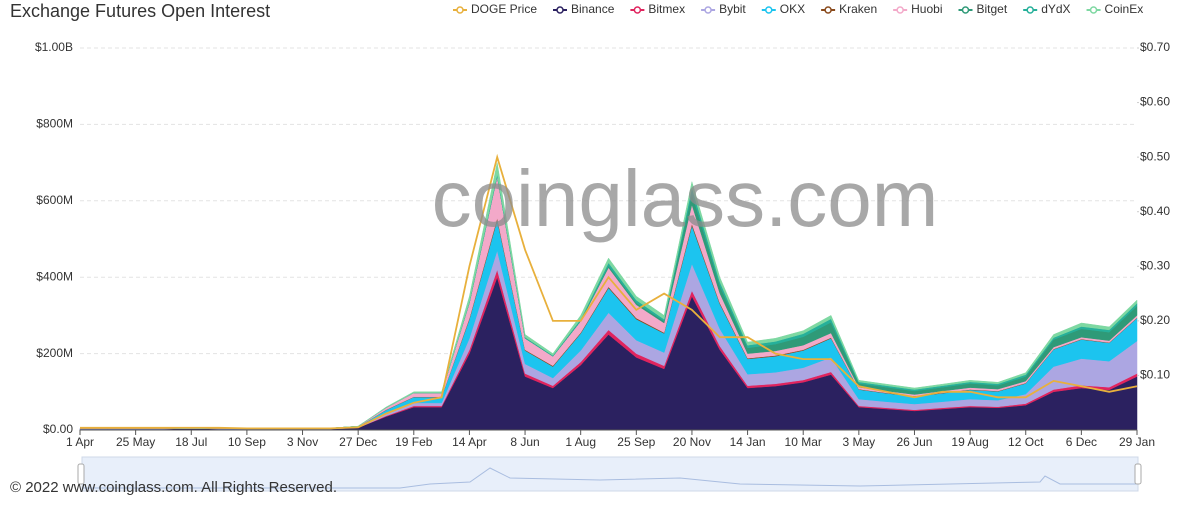 The width and height of the screenshot is (1203, 505). I want to click on y2-tick-label: $0.20, so click(1155, 320).